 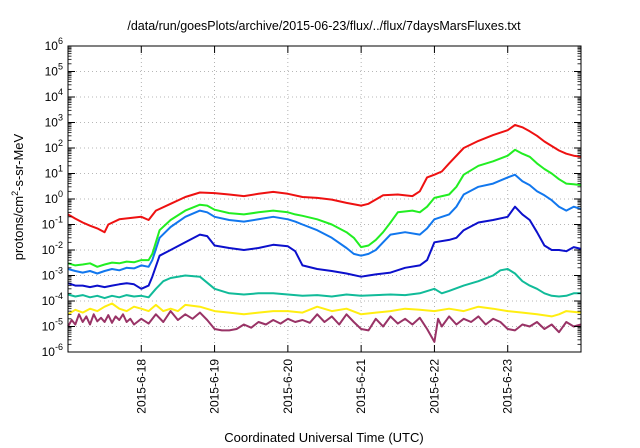 I want to click on y-tick-label: 10⁶, so click(x=54, y=44).